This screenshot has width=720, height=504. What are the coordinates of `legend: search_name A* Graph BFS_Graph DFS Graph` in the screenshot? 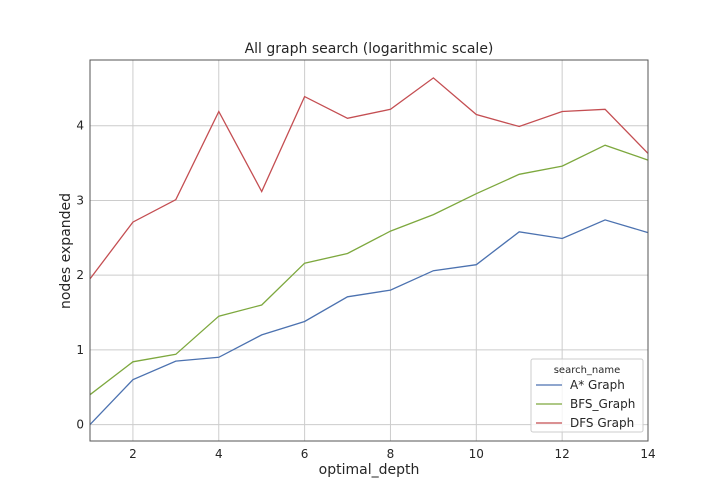 It's located at (587, 395).